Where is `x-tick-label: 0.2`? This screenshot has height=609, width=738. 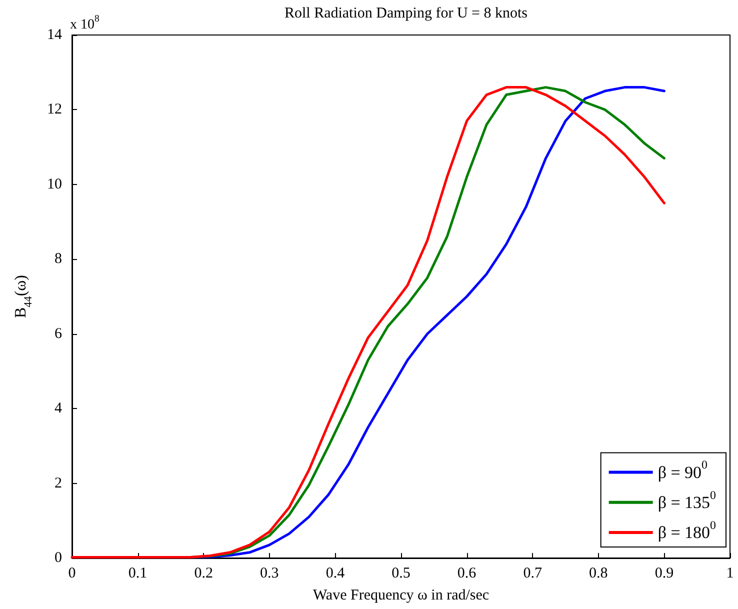
x-tick-label: 0.2 is located at coordinates (203, 574).